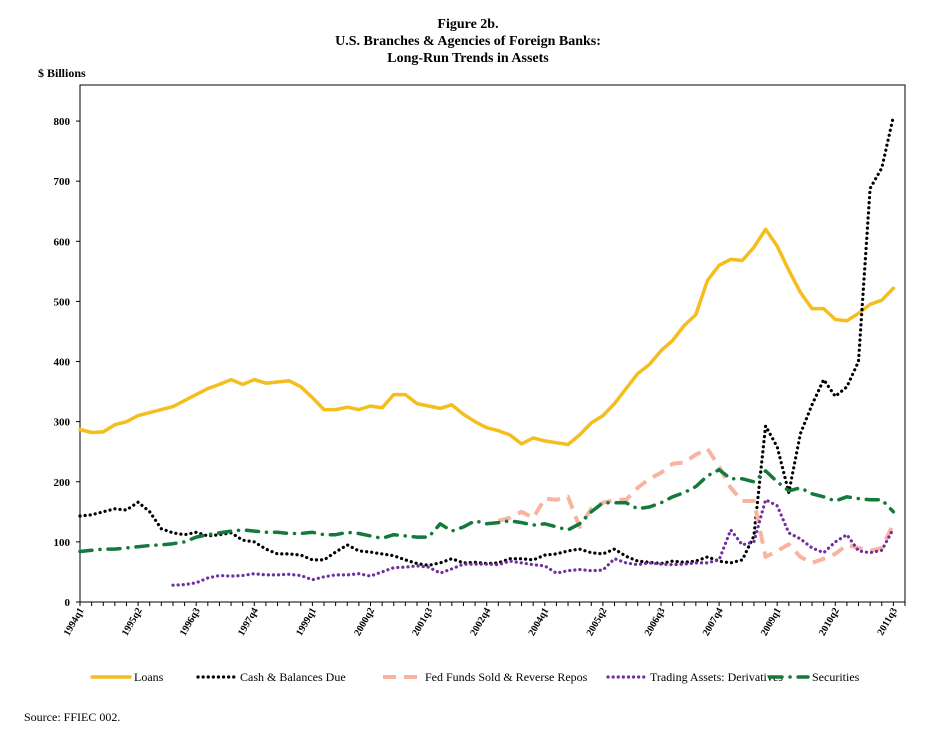 The image size is (936, 730). I want to click on y-axis-label: $ Billions, so click(62, 73).